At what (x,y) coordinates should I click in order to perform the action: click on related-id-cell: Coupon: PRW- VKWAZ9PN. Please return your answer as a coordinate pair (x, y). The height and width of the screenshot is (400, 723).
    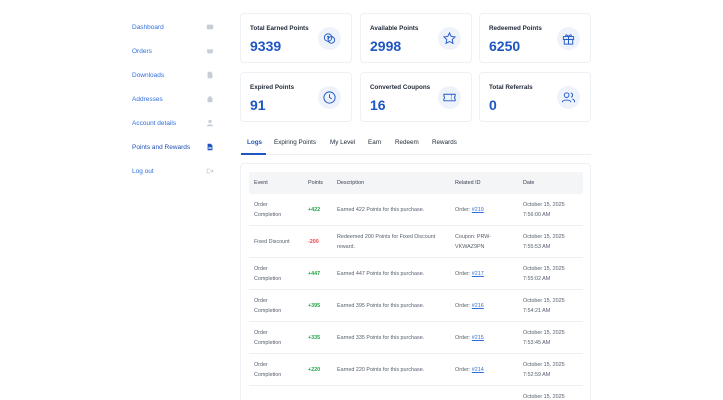
    Looking at the image, I should click on (473, 242).